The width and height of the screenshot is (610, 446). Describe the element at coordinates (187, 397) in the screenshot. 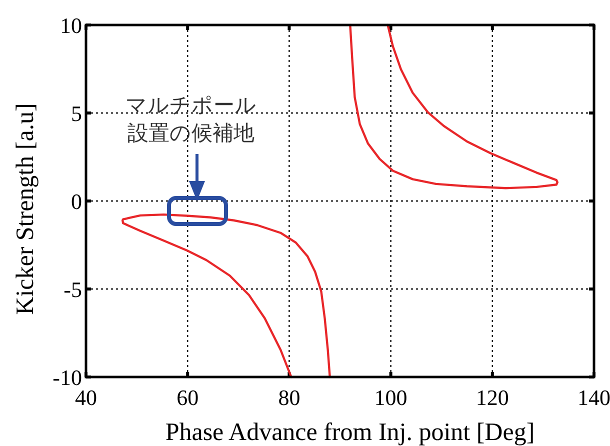

I see `x-tick-label: 60` at that location.